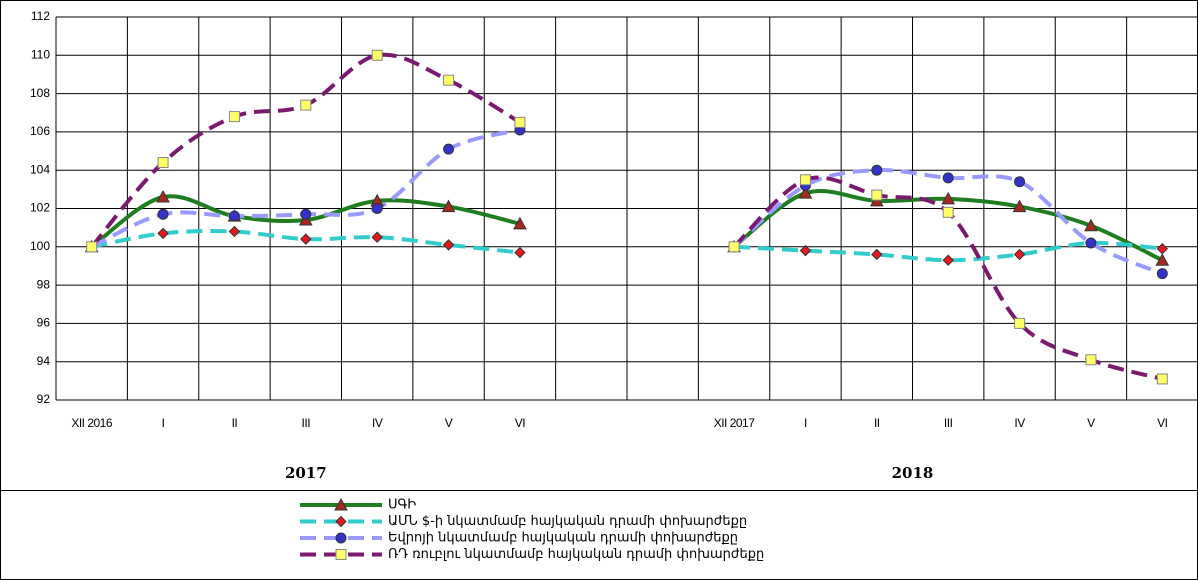 The height and width of the screenshot is (580, 1198). What do you see at coordinates (44, 323) in the screenshot?
I see `y-tick-label: 96` at bounding box center [44, 323].